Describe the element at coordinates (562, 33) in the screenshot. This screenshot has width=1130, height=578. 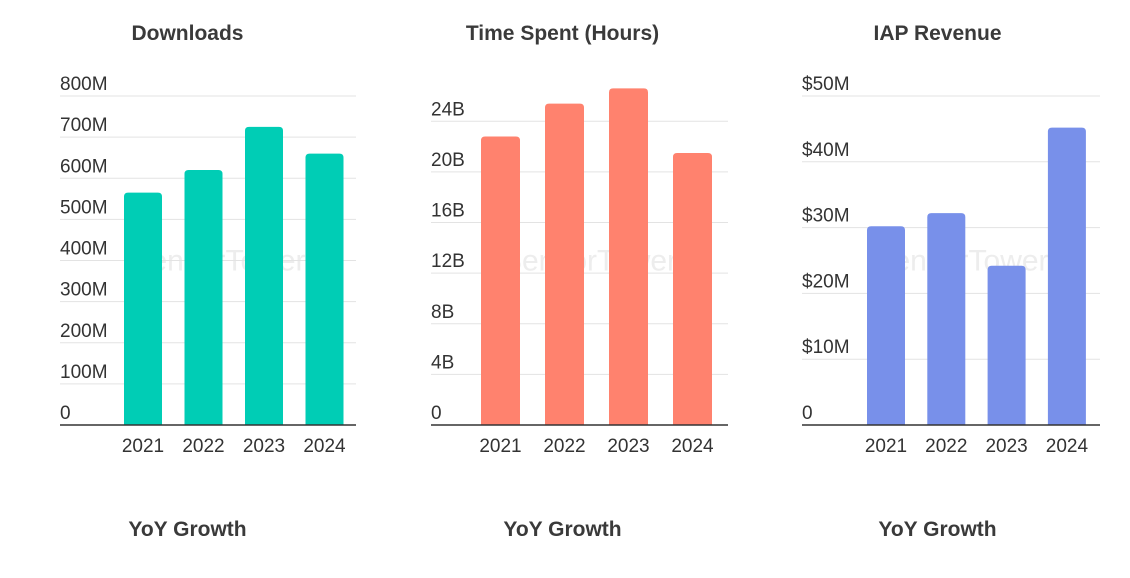
I see `chart-title: Time Spent (Hours)` at that location.